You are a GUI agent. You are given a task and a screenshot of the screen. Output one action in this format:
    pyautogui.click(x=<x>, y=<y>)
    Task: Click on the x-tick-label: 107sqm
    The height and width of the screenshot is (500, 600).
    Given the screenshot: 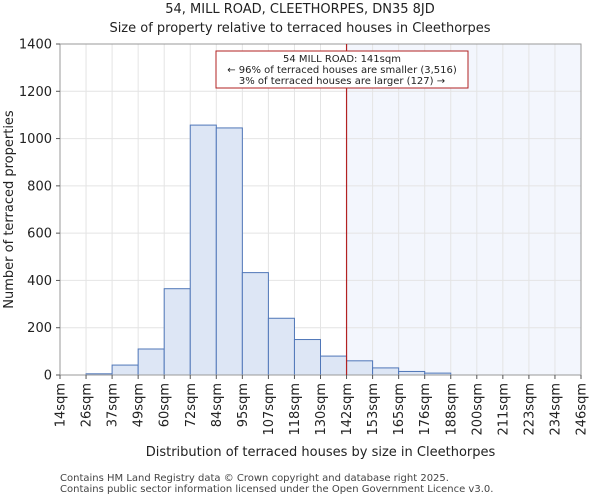 What is the action you would take?
    pyautogui.click(x=269, y=409)
    